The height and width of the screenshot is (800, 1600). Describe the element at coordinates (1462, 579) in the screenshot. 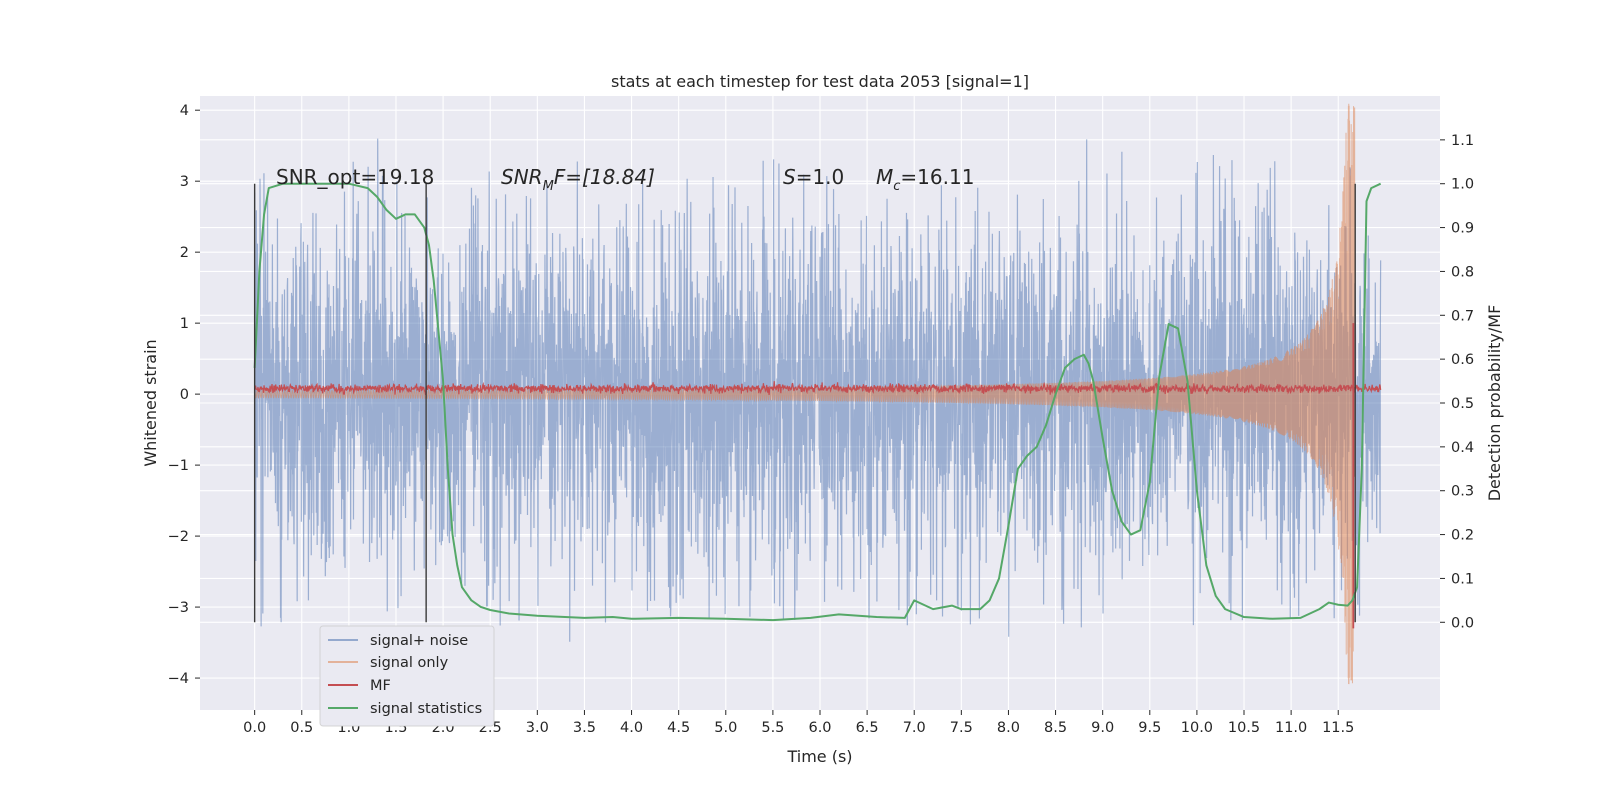

I see `y2-tick-label-1: 0.1` at that location.